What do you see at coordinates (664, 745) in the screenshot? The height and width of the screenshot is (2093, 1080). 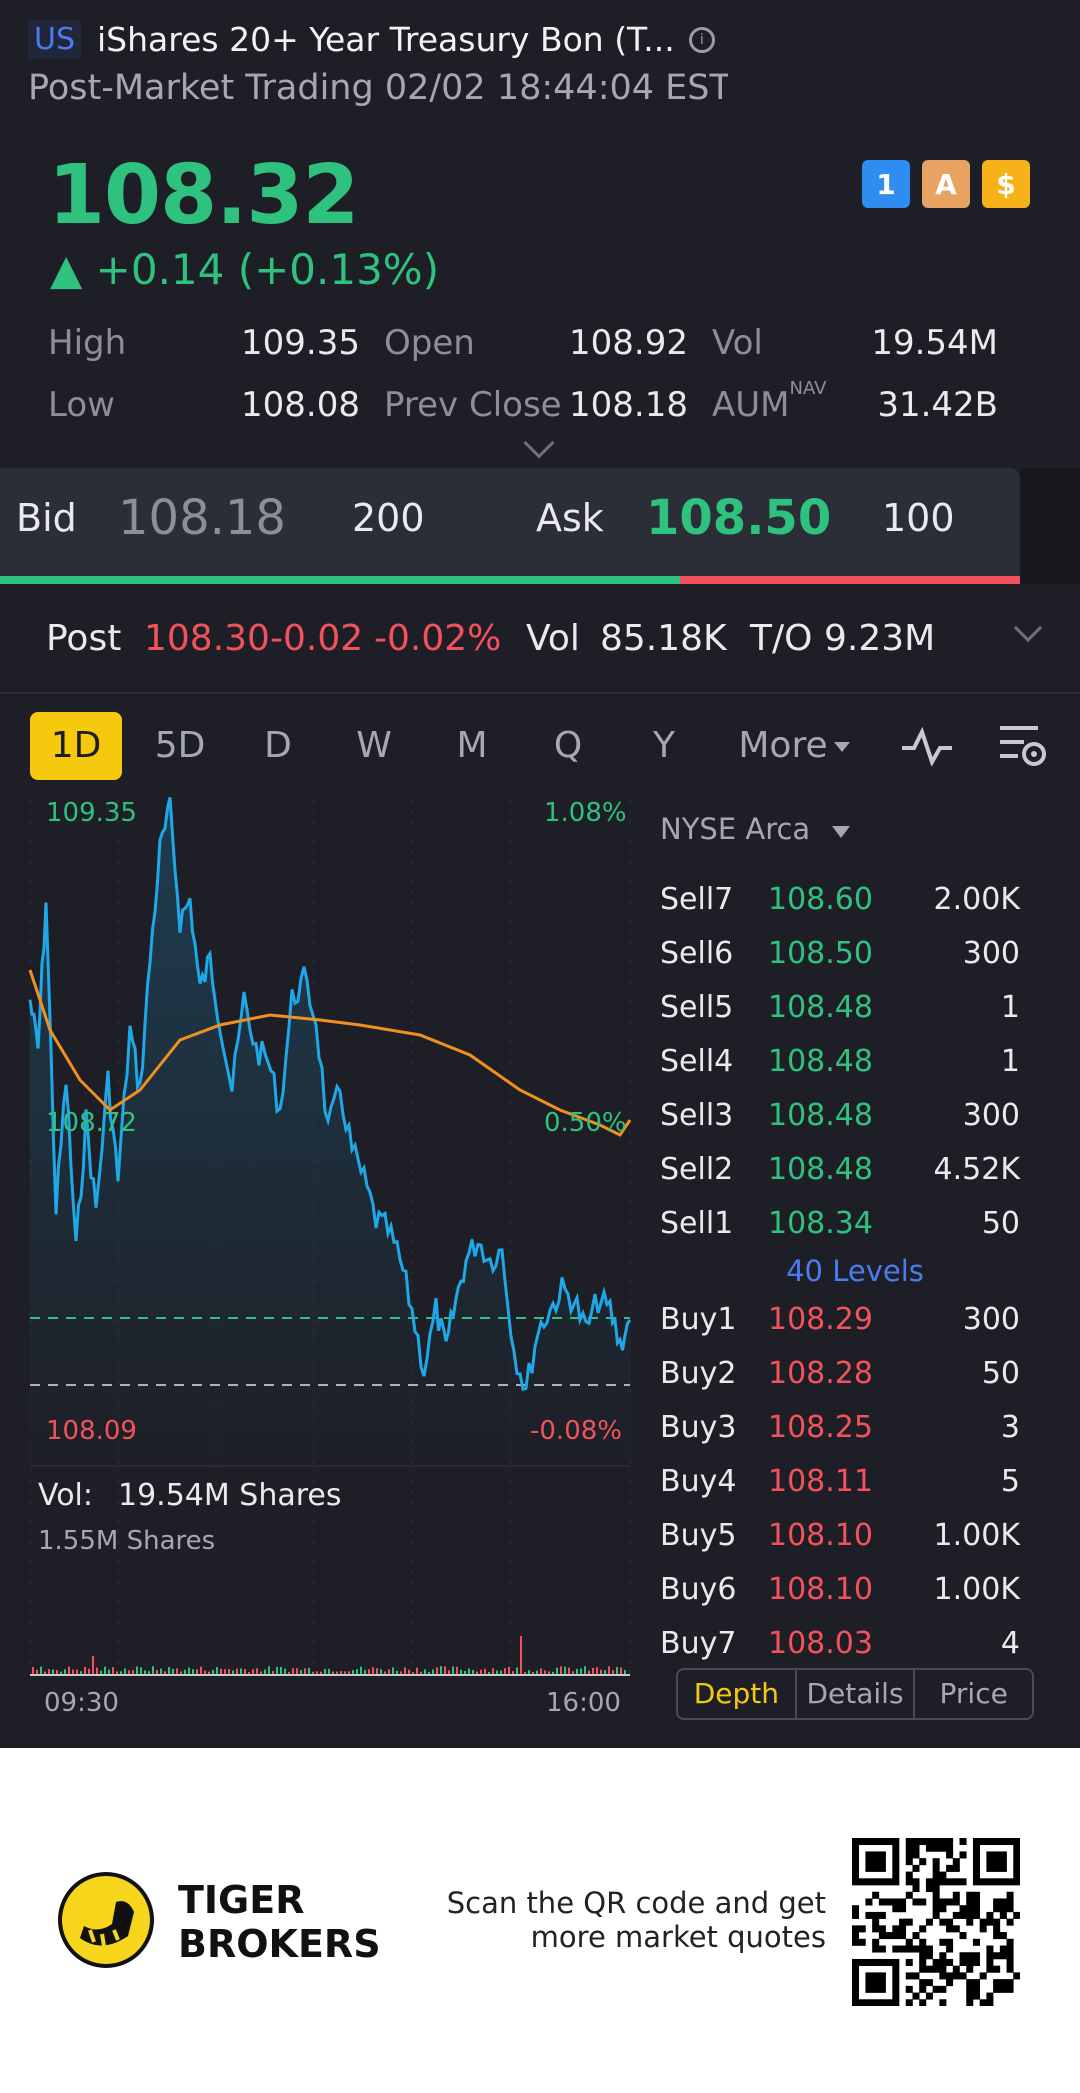 I see `tab-y: Y` at bounding box center [664, 745].